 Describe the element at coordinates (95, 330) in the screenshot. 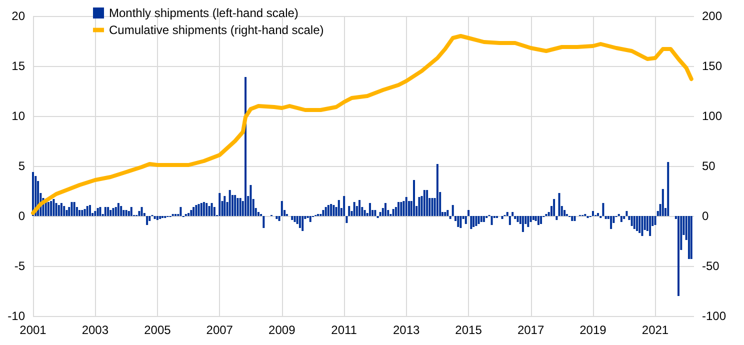

I see `x-tick-label: 2003` at that location.